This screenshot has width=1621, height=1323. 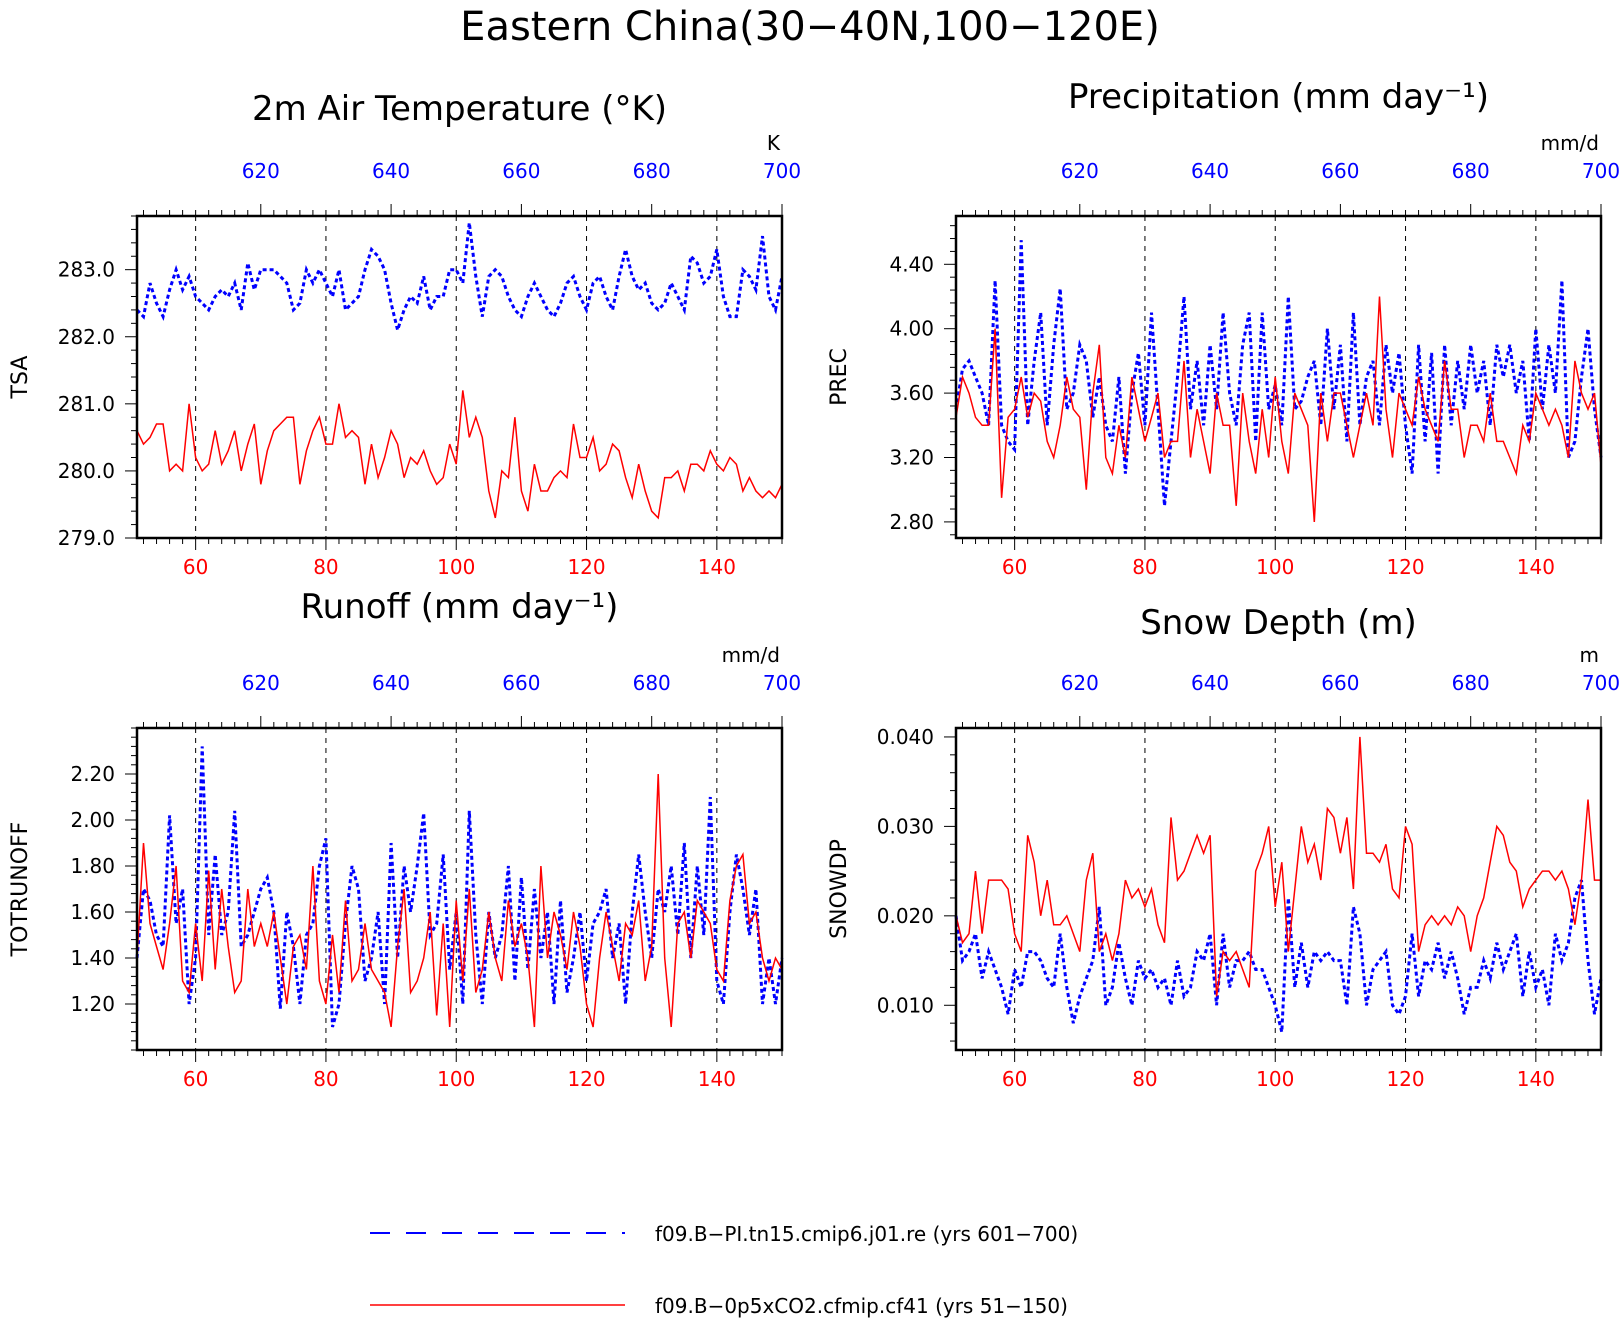 What do you see at coordinates (911, 458) in the screenshot?
I see `y-tick-label: 3.20` at bounding box center [911, 458].